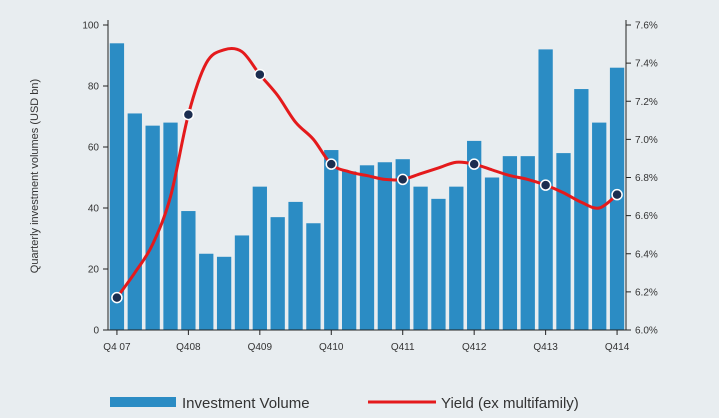  Describe the element at coordinates (331, 240) in the screenshot. I see `bar-Q410` at that location.